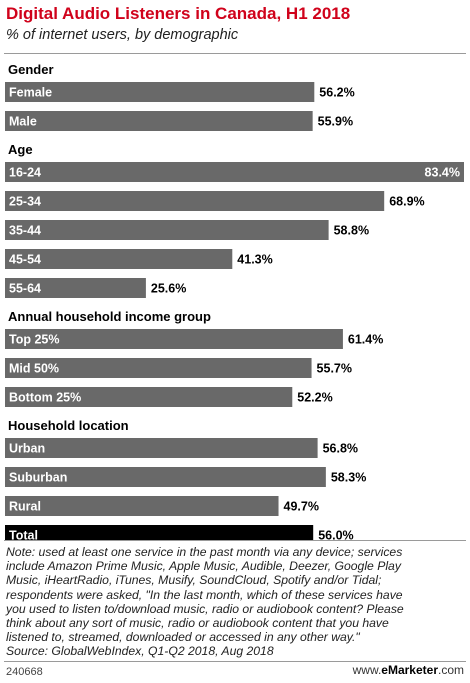 The image size is (470, 683). Describe the element at coordinates (254, 260) in the screenshot. I see `bar-value-label: 41.3%` at that location.